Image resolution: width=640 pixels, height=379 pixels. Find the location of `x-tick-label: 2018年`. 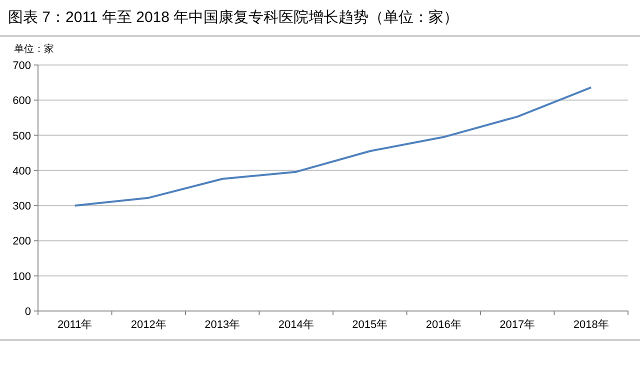

x-tick-label: 2018年 is located at coordinates (591, 325).